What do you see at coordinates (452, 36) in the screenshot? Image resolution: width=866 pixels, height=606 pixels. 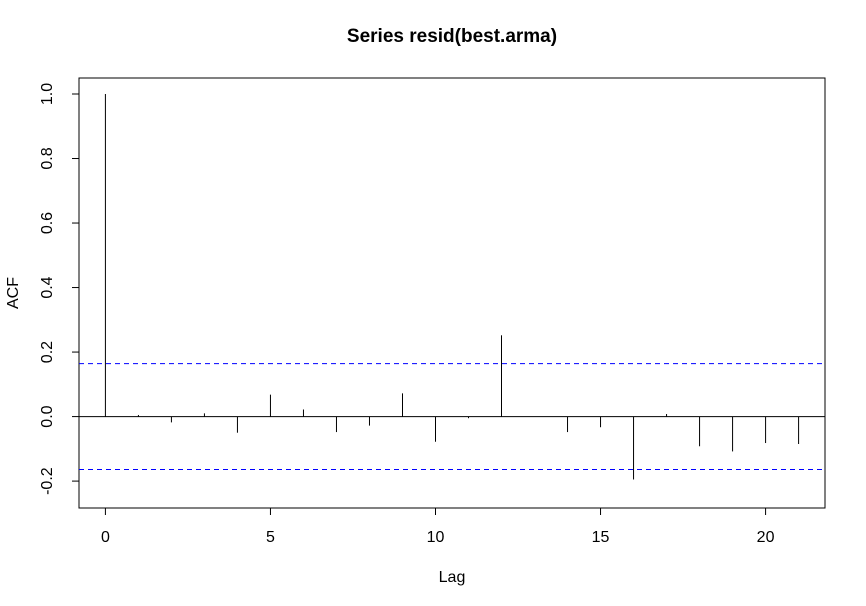 I see `chart-title: Series resid(best.arma)` at bounding box center [452, 36].